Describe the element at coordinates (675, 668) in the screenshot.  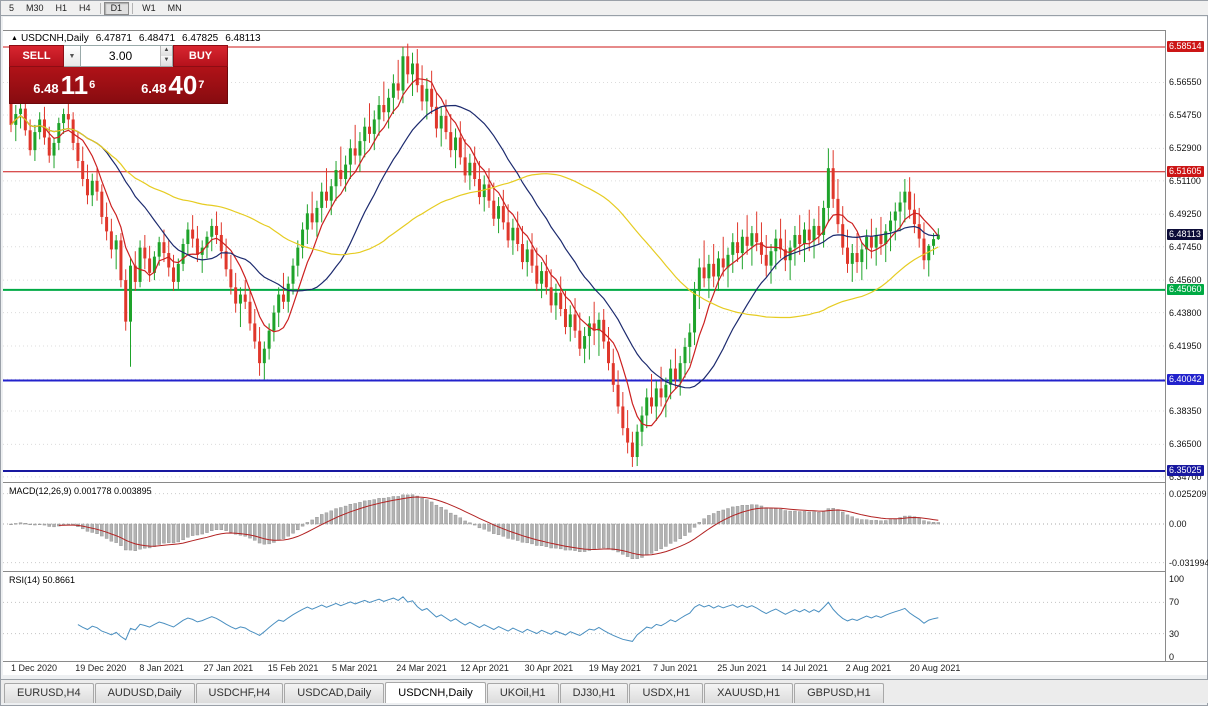
I see `date-label: 7 Jun 2021` at that location.